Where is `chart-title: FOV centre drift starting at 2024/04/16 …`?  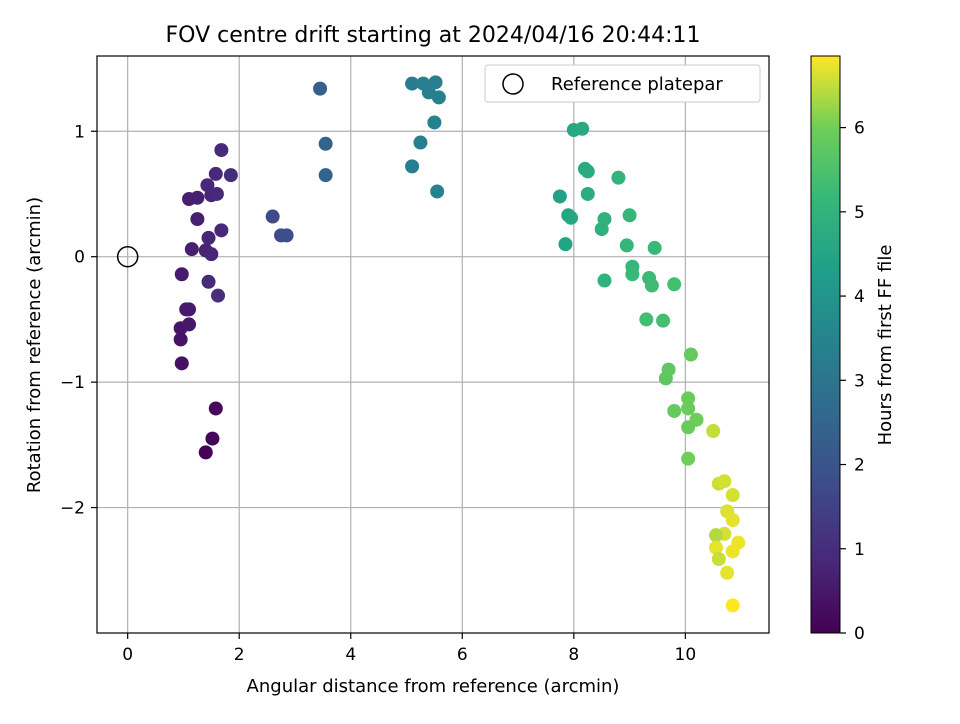
chart-title: FOV centre drift starting at 2024/04/16 … is located at coordinates (433, 35).